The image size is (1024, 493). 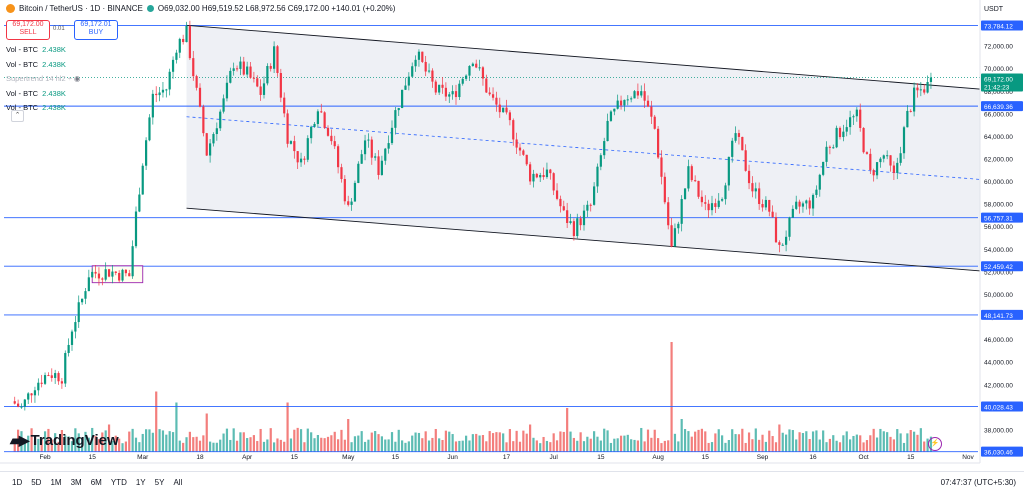 I want to click on range-all: All, so click(x=178, y=482).